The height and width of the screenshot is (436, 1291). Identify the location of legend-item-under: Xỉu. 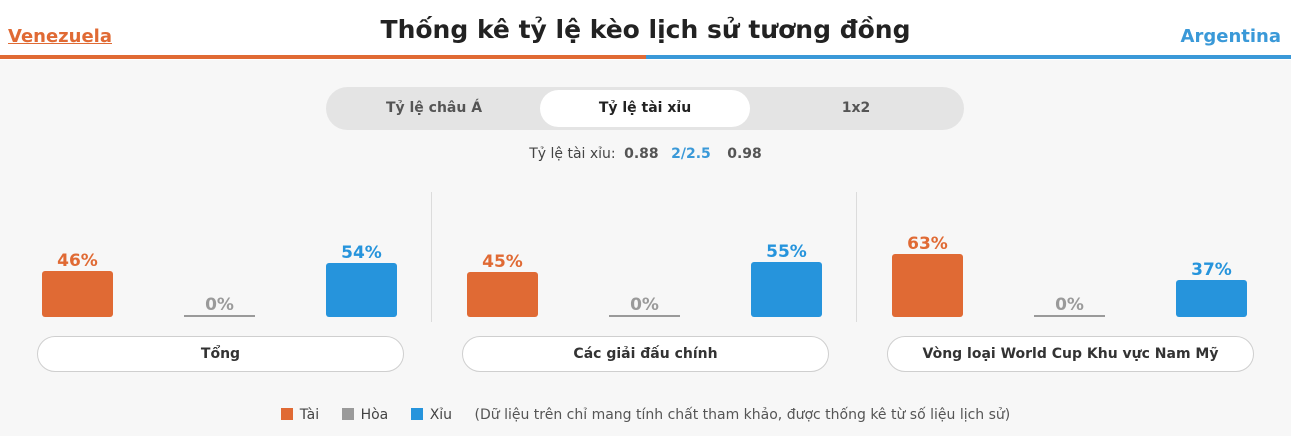
(431, 415).